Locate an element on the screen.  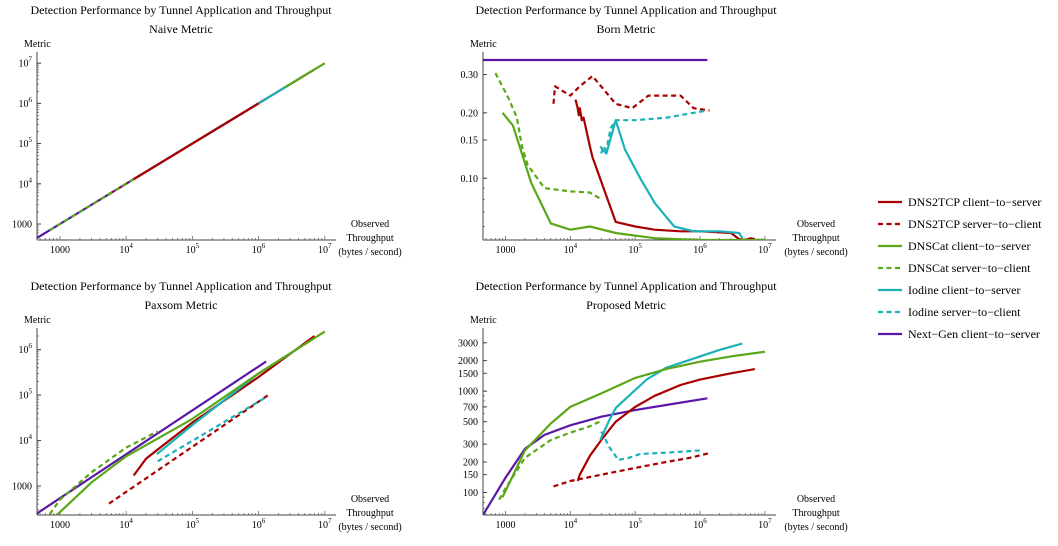
x-tick-label: 10⁶ is located at coordinates (700, 524).